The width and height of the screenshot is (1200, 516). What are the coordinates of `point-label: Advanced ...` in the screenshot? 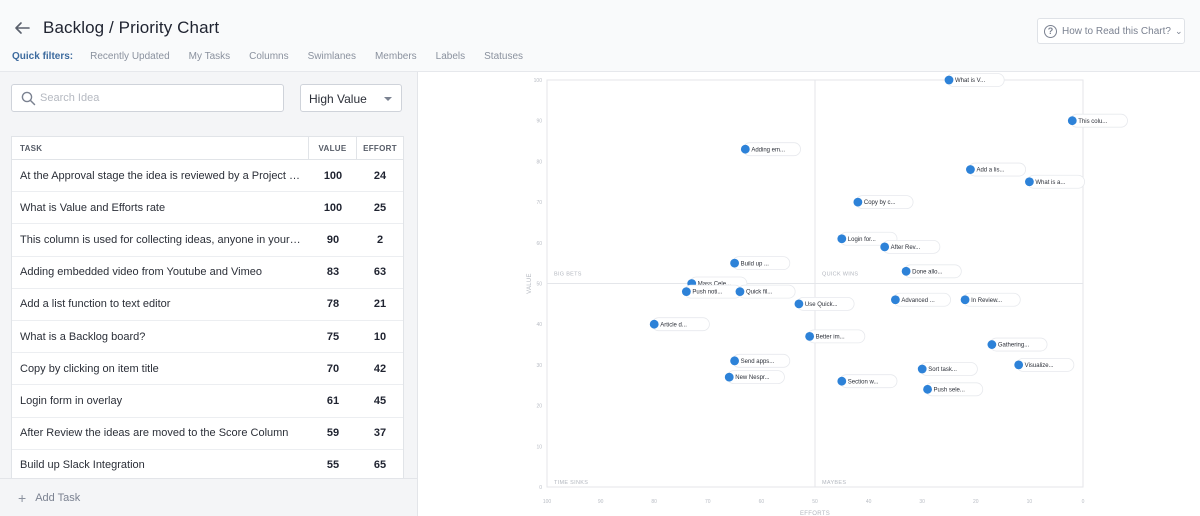 It's located at (918, 301).